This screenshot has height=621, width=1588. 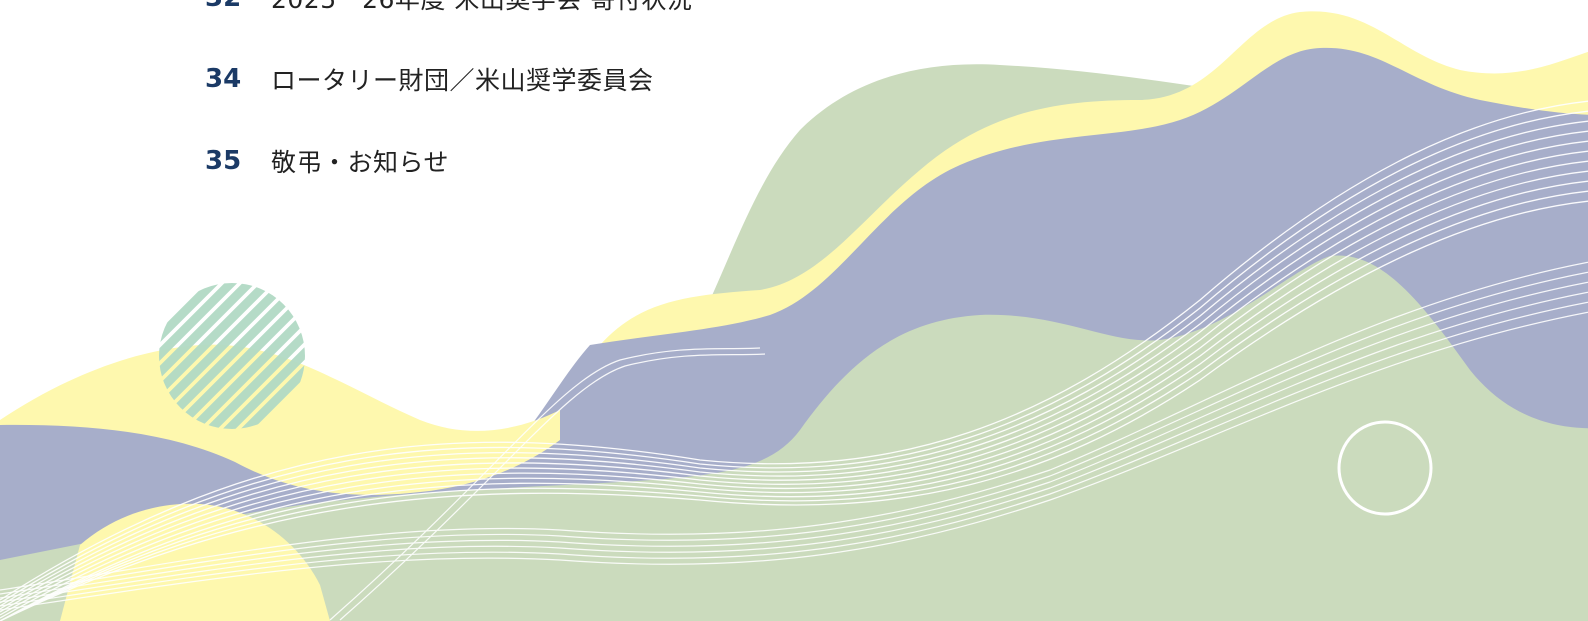 What do you see at coordinates (238, 6) in the screenshot?
I see `toc-page-number: 32` at bounding box center [238, 6].